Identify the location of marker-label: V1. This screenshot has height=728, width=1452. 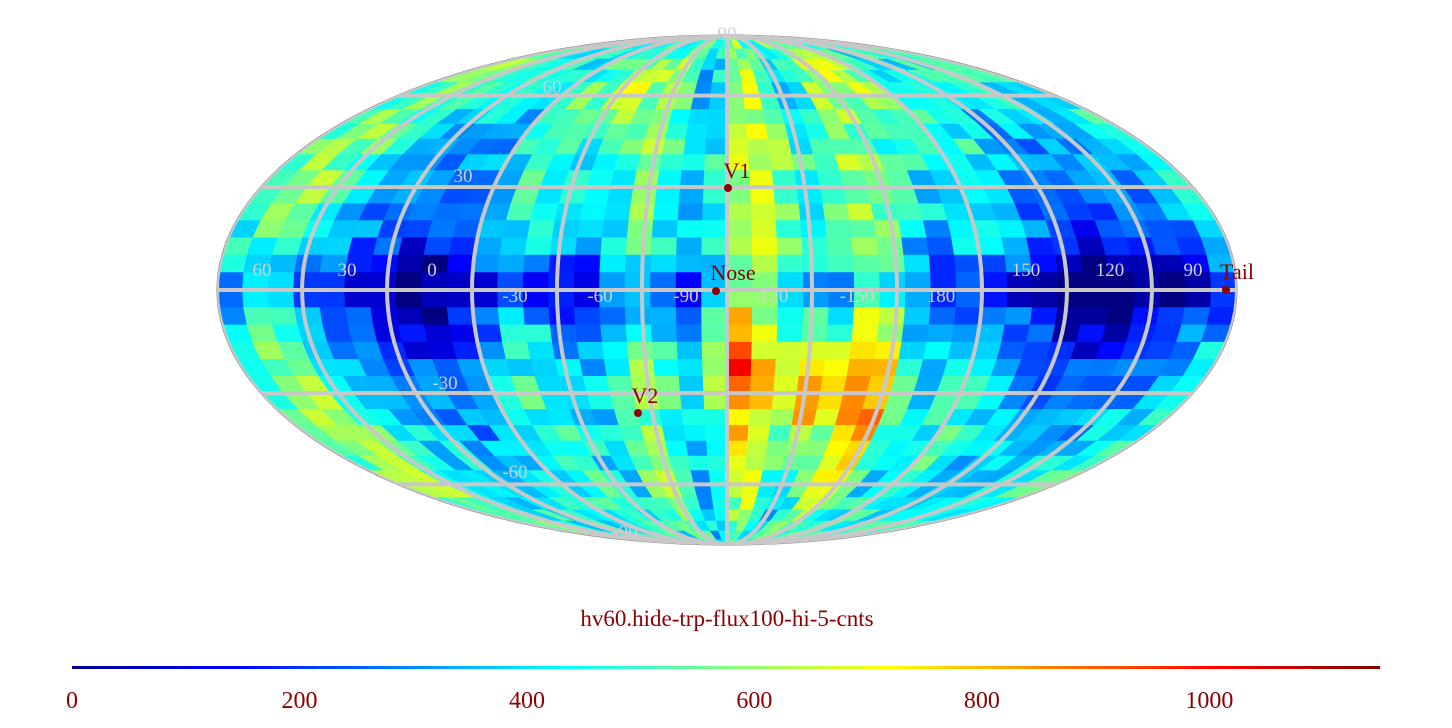
(737, 170).